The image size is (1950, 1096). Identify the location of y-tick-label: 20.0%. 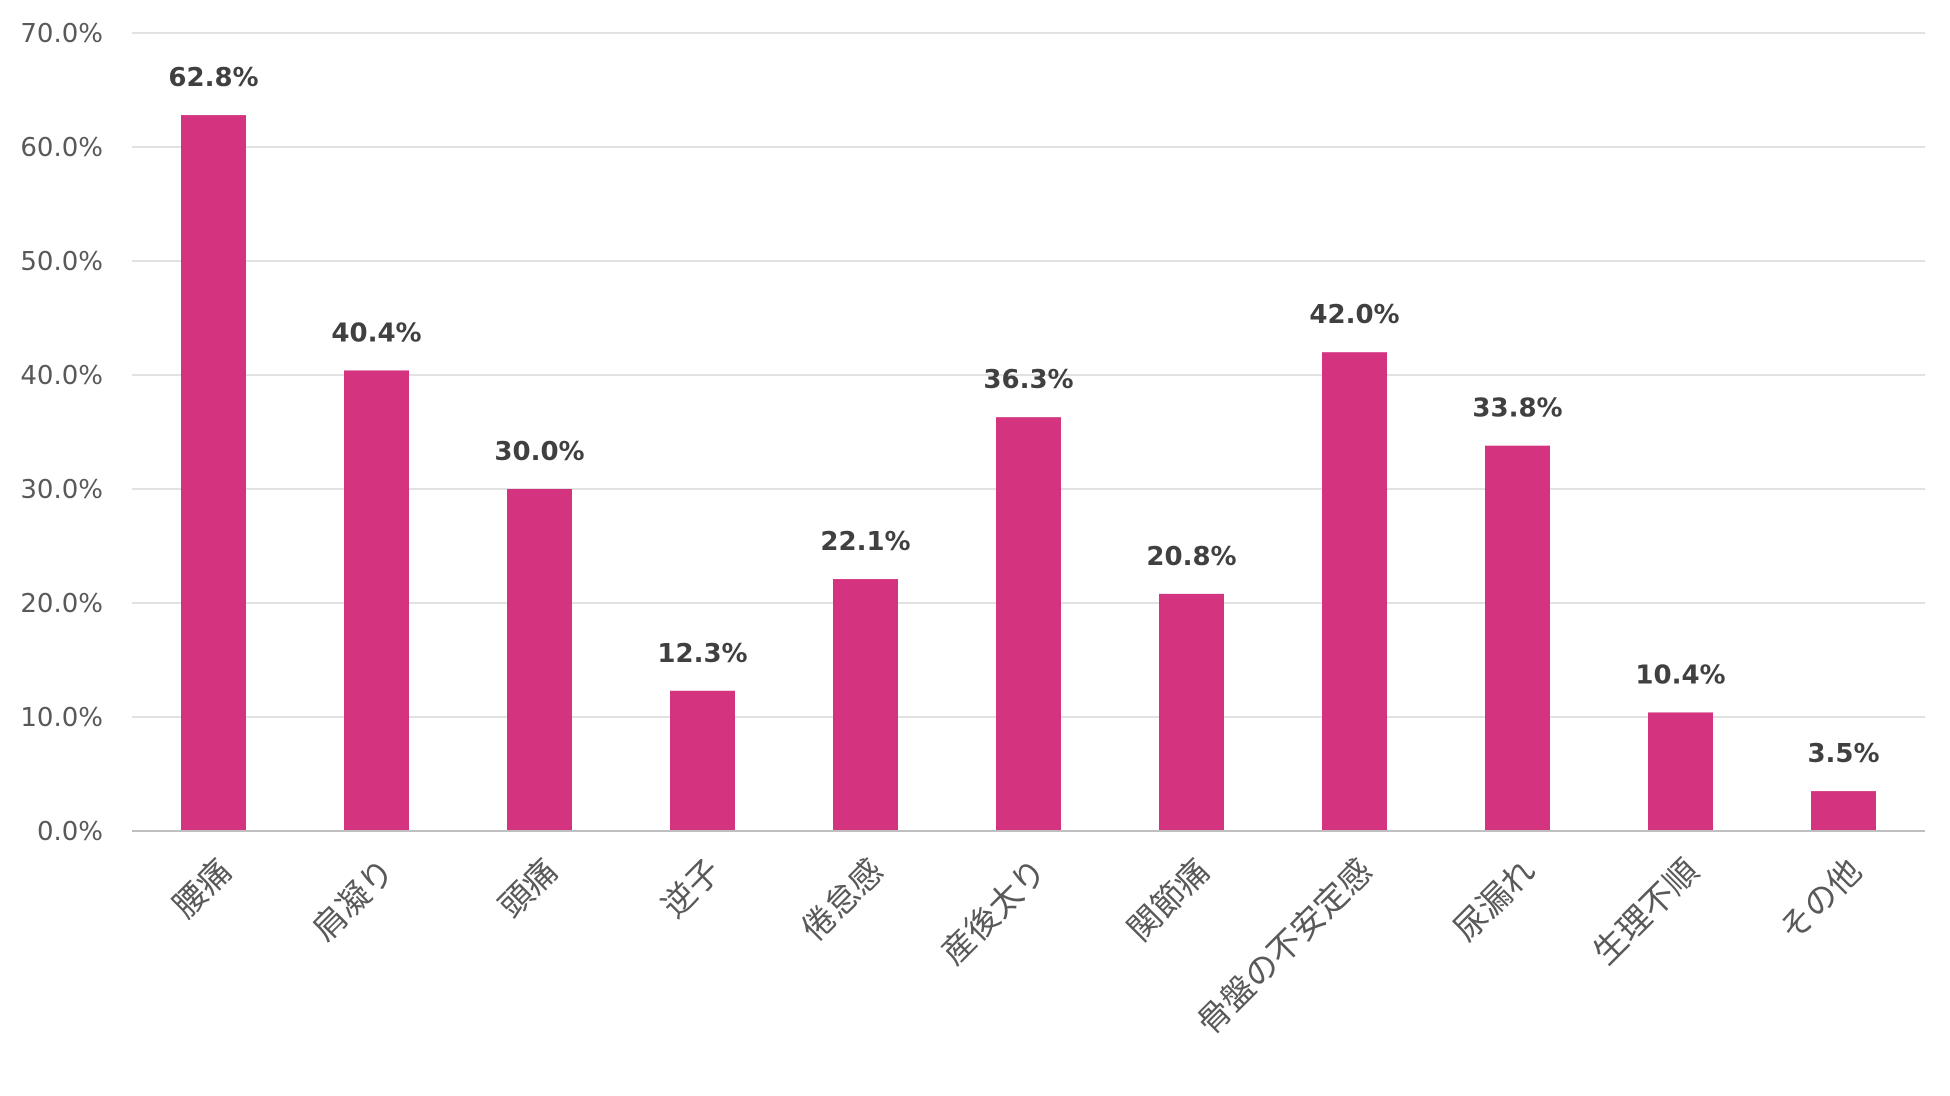
(61, 604).